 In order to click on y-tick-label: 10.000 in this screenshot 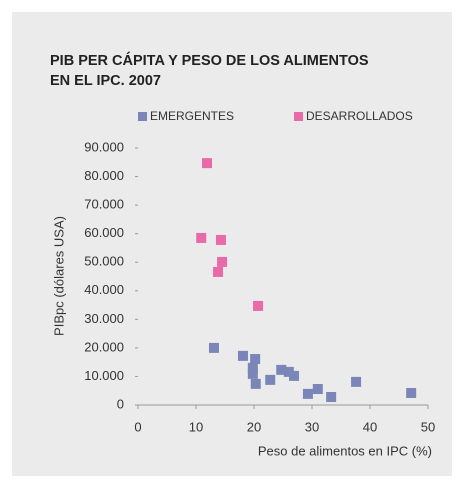, I will do `click(104, 375)`.